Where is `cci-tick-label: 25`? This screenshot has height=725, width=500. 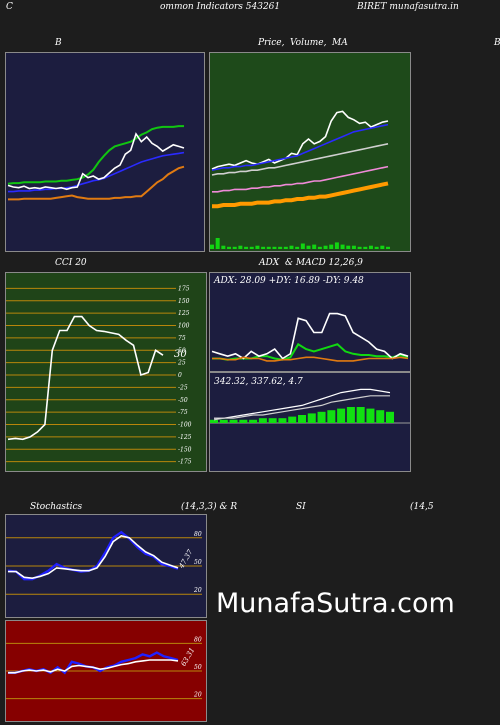
cci-tick-label: 25 is located at coordinates (181, 363).